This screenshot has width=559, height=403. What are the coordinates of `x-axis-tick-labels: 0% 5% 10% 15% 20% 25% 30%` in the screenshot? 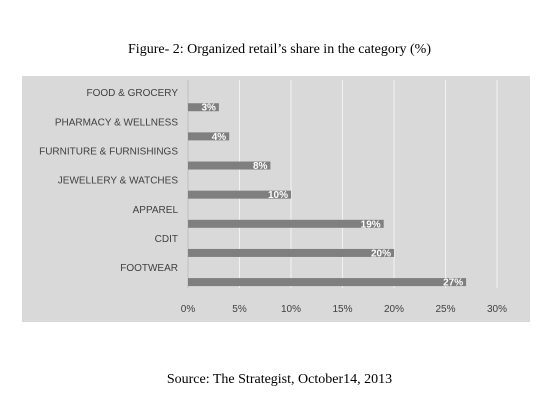 It's located at (344, 309).